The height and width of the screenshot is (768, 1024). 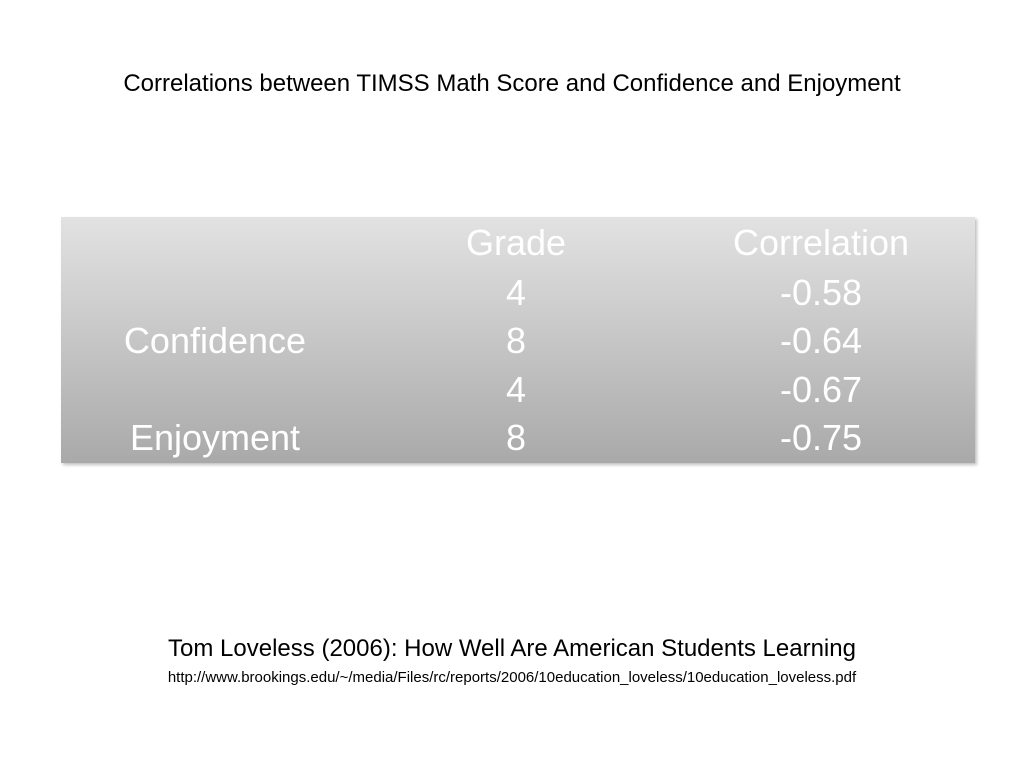 I want to click on table-header-grade: Grade, so click(x=516, y=242).